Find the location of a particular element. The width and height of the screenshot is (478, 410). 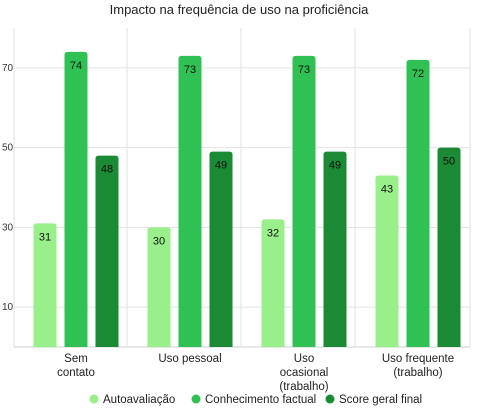

data-label: 32 is located at coordinates (273, 233).